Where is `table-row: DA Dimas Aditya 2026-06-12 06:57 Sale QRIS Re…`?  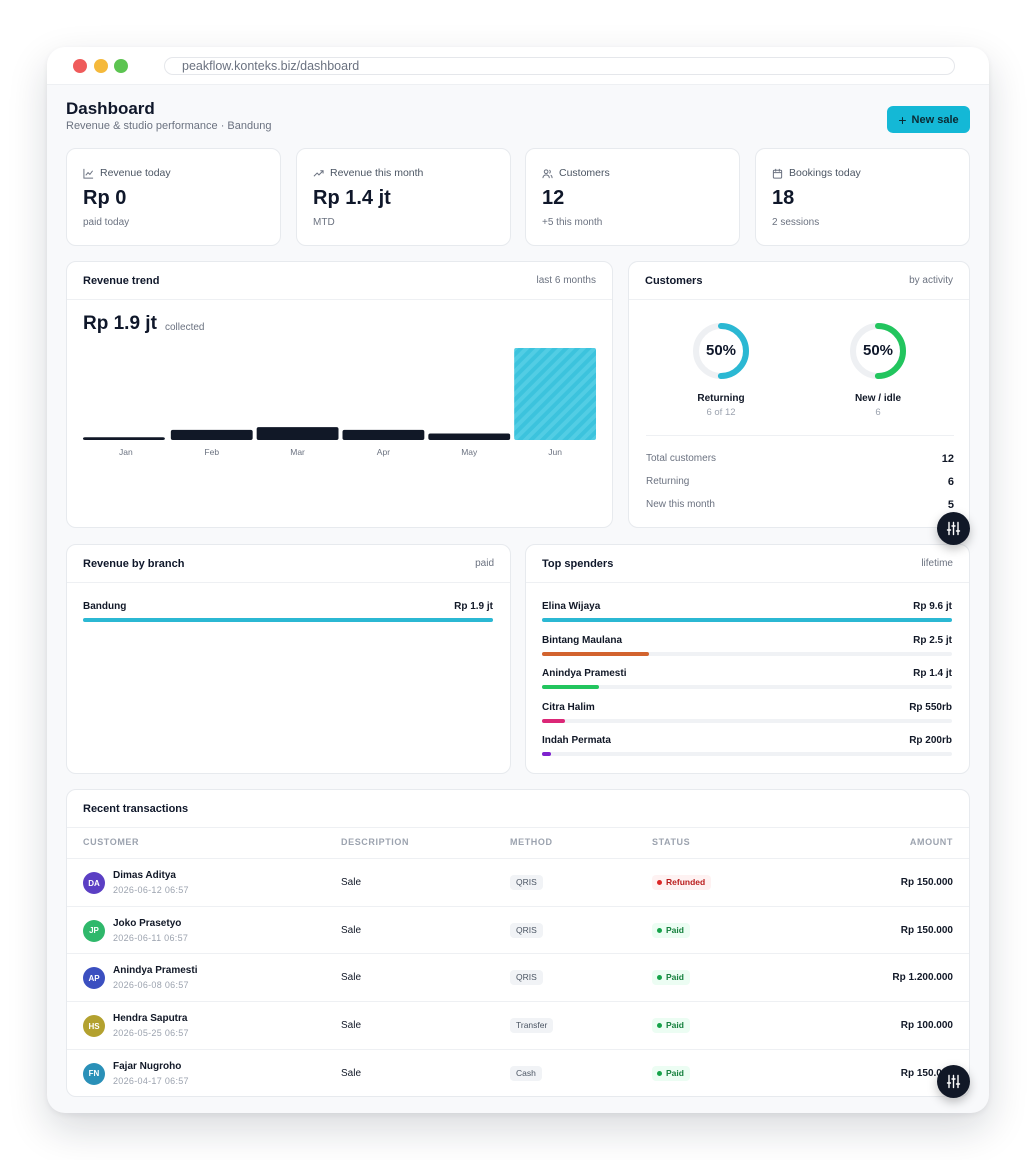 table-row: DA Dimas Aditya 2026-06-12 06:57 Sale QRIS Re… is located at coordinates (518, 882).